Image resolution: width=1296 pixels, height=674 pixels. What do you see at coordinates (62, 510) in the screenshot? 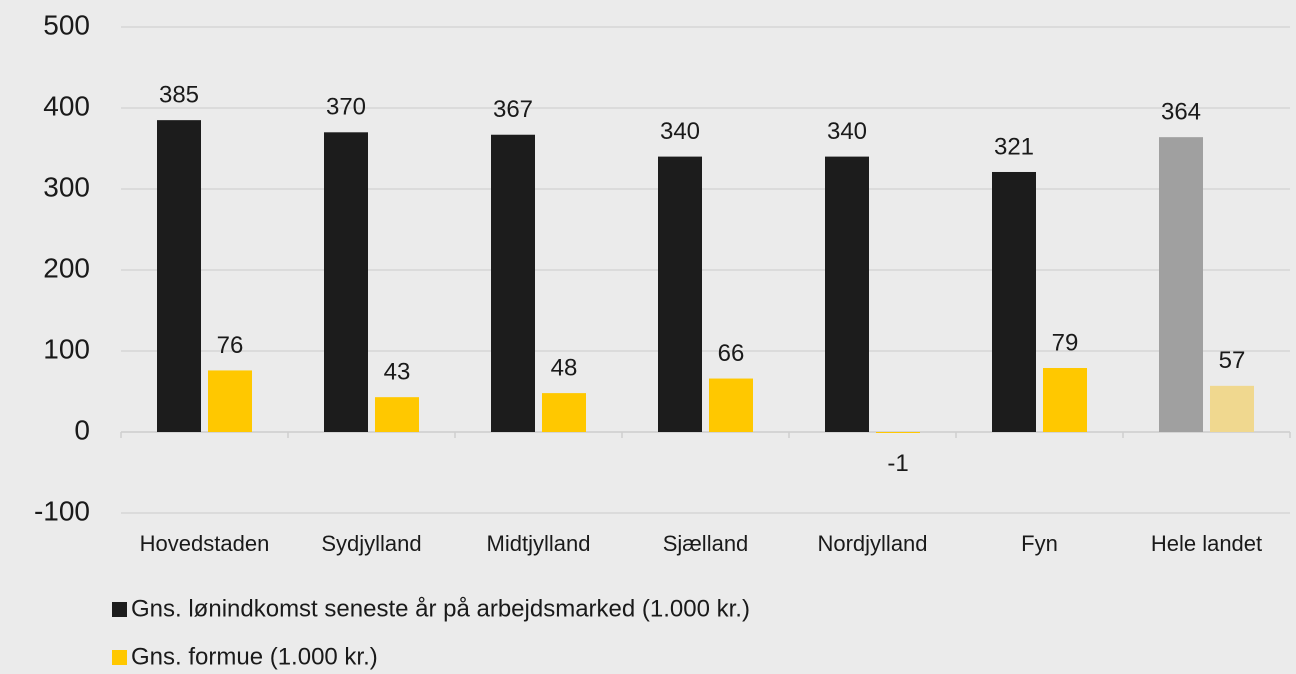
I see `y-tick-label: -100` at bounding box center [62, 510].